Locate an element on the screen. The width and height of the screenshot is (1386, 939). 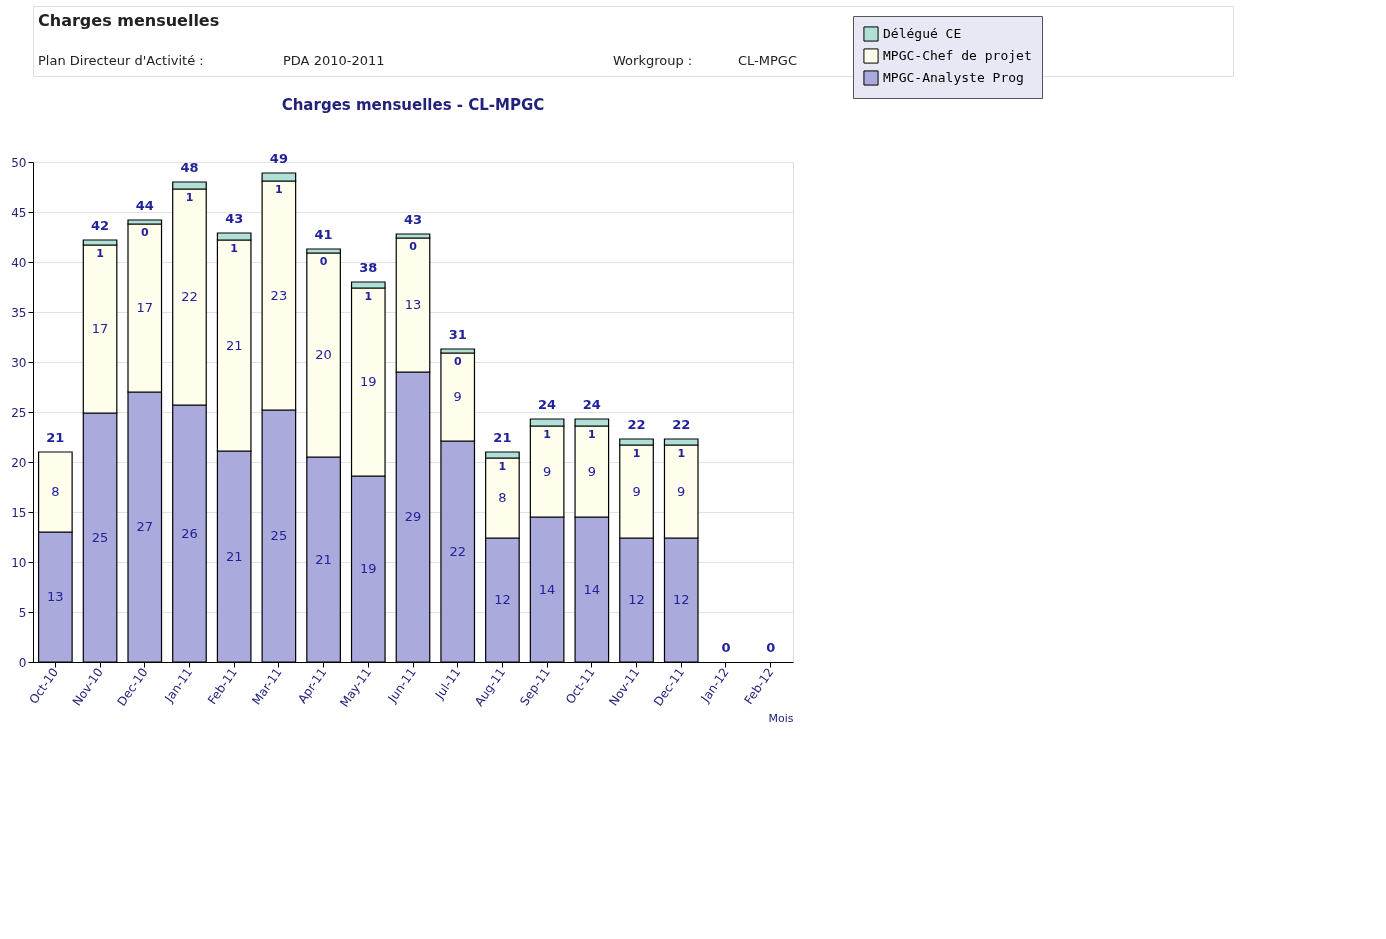
text: PDA 2010-2011 is located at coordinates (334, 60).